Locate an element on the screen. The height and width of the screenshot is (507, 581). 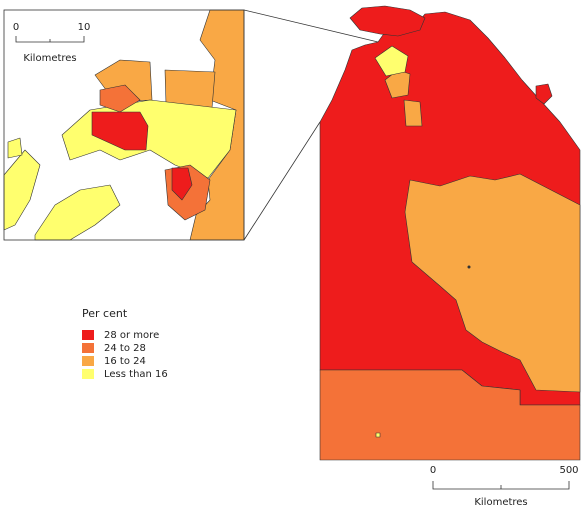
inset-scale: 0 10 Kilometres is located at coordinates (52, 43).